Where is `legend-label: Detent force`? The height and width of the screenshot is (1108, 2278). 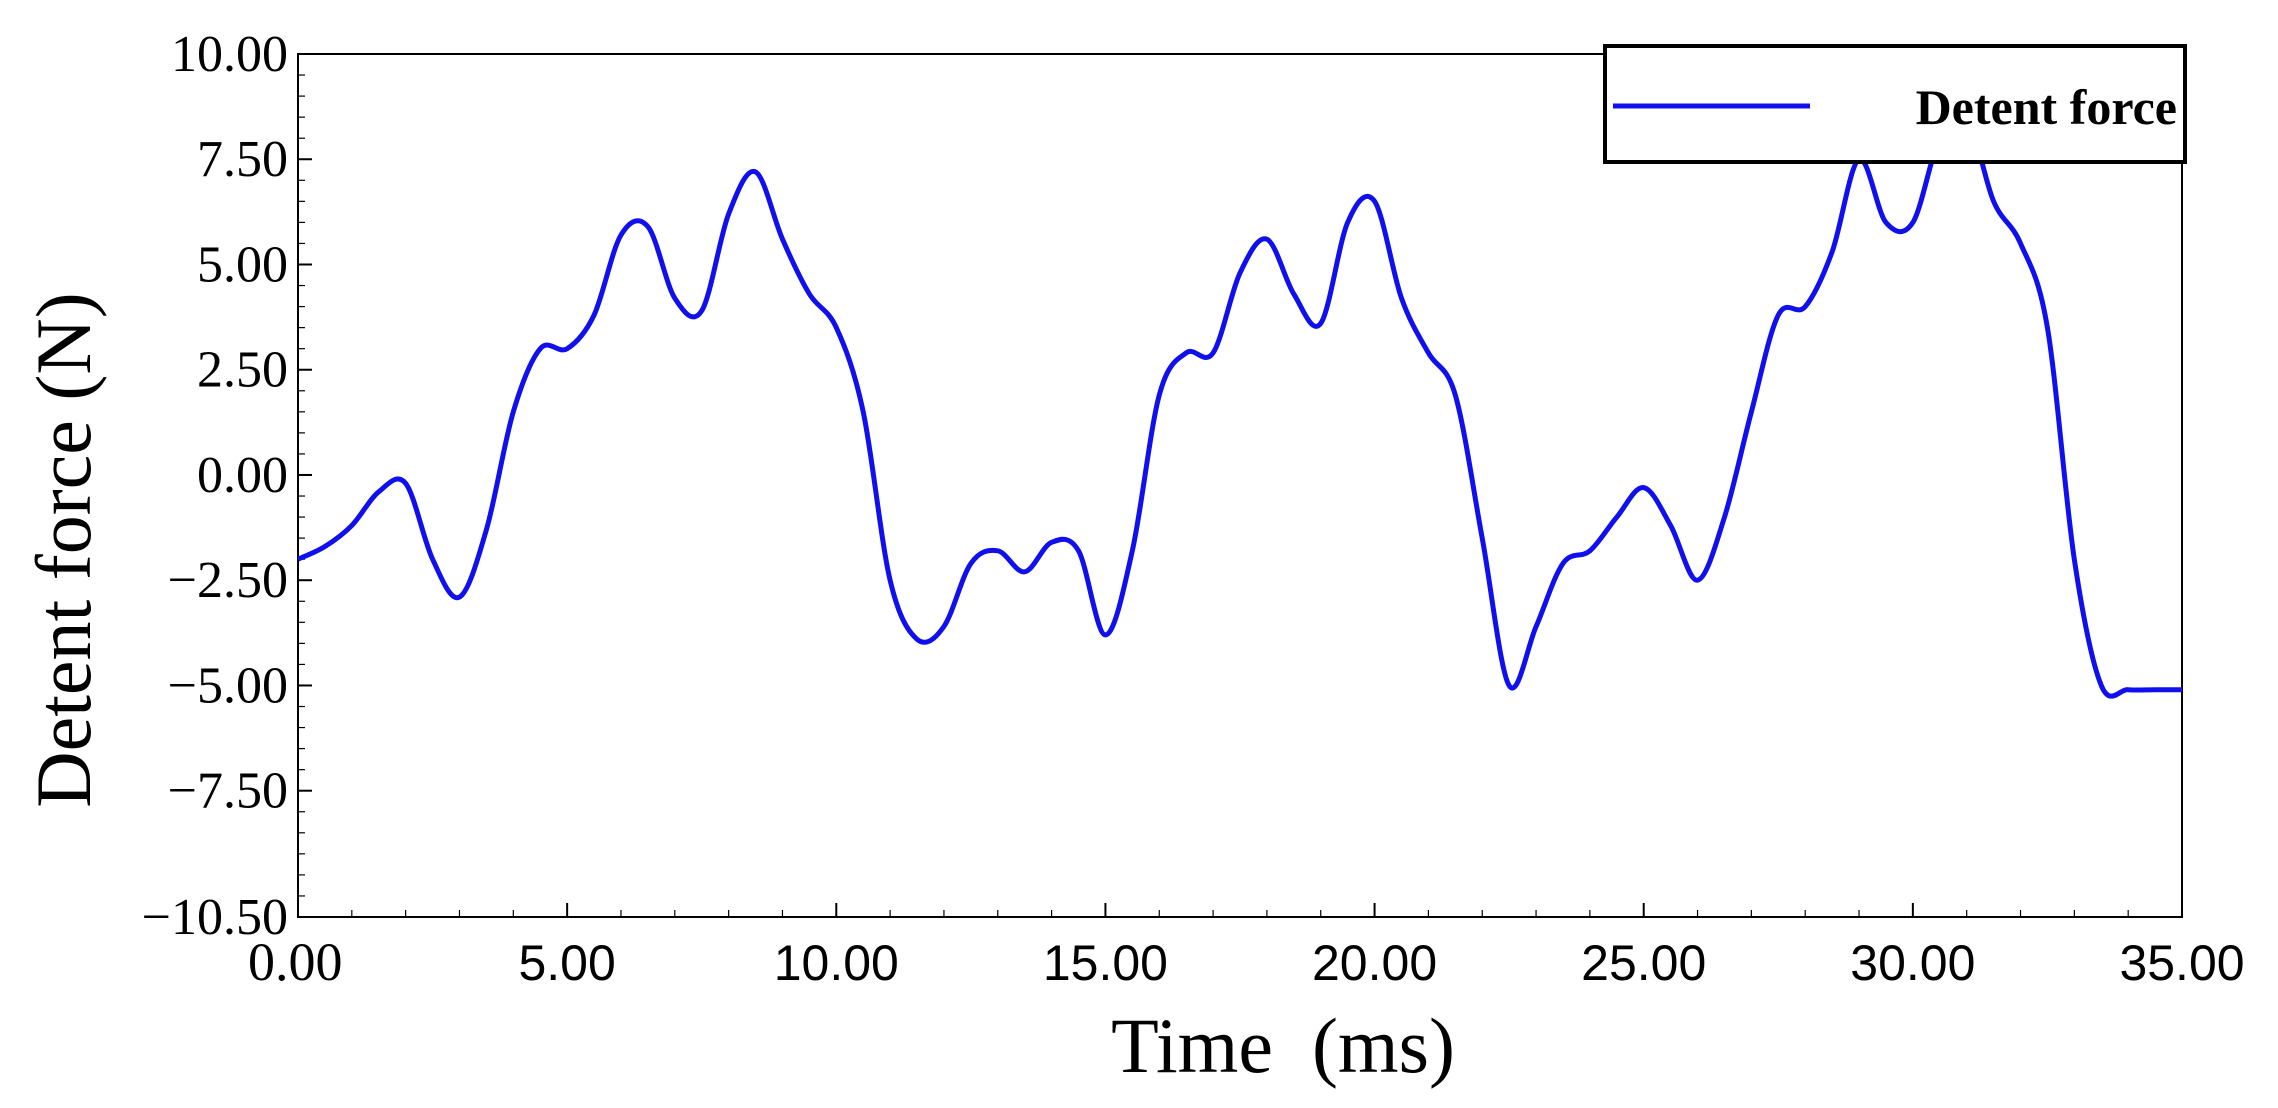 legend-label: Detent force is located at coordinates (2046, 107).